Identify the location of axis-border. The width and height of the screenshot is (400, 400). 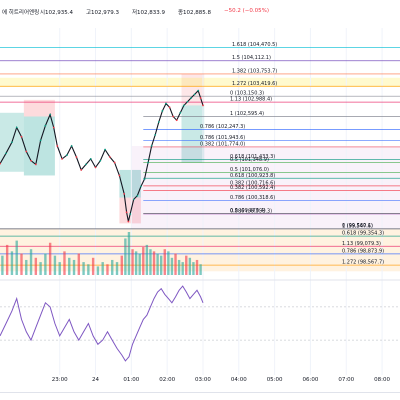
(200, 392).